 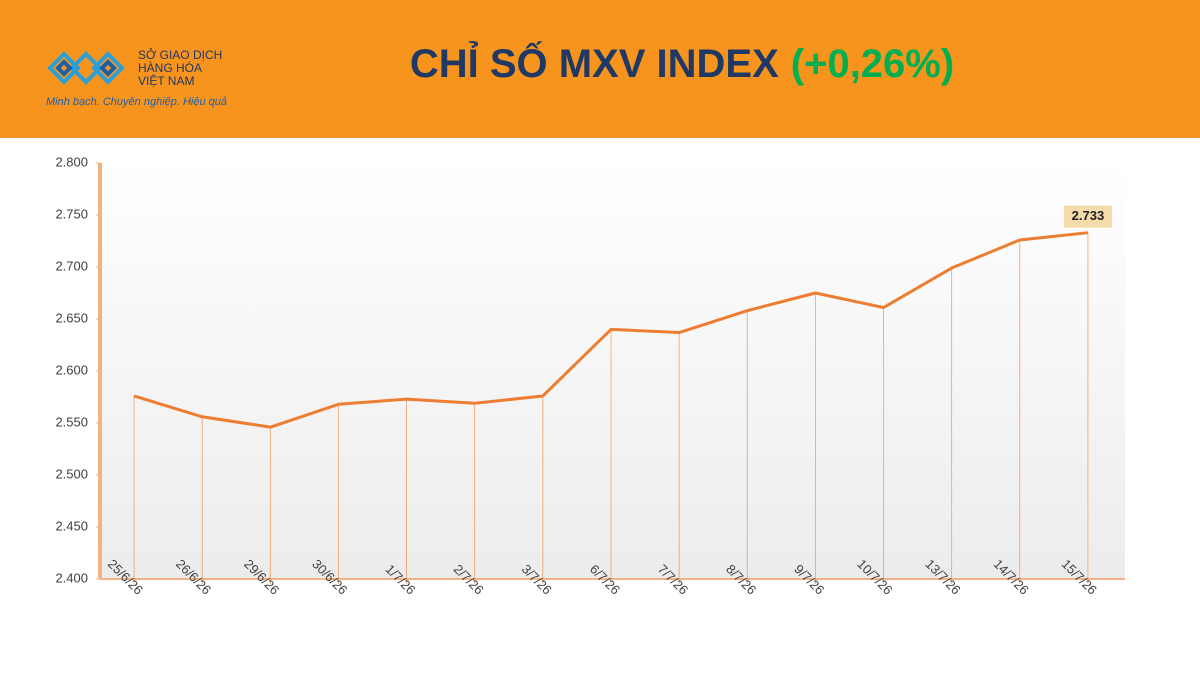 What do you see at coordinates (71, 161) in the screenshot?
I see `y-tick-label: 2.800` at bounding box center [71, 161].